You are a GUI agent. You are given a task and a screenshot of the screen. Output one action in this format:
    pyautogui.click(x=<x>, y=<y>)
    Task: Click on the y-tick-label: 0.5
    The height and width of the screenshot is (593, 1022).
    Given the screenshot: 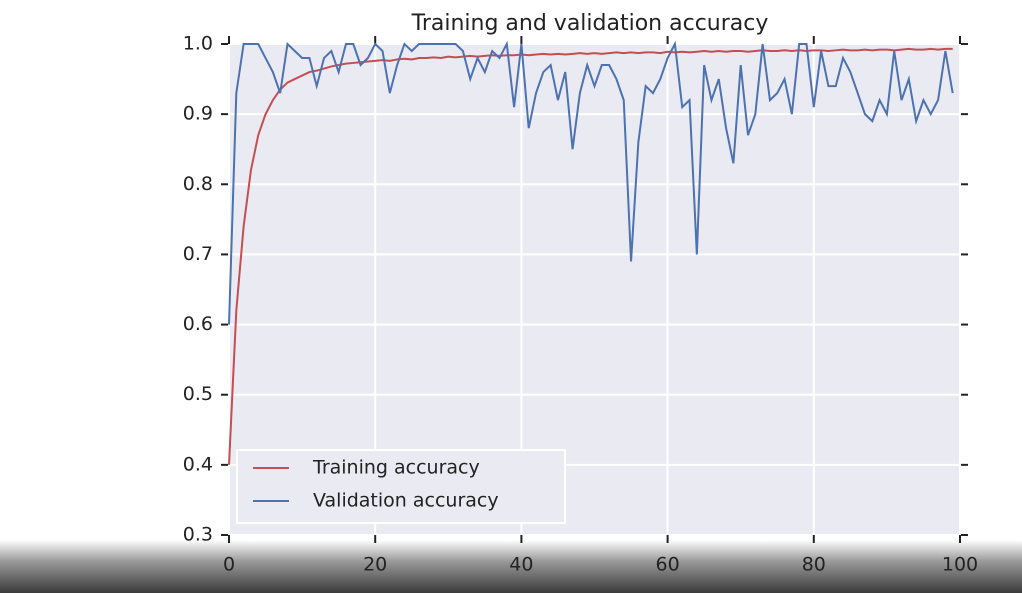 What is the action you would take?
    pyautogui.click(x=198, y=394)
    